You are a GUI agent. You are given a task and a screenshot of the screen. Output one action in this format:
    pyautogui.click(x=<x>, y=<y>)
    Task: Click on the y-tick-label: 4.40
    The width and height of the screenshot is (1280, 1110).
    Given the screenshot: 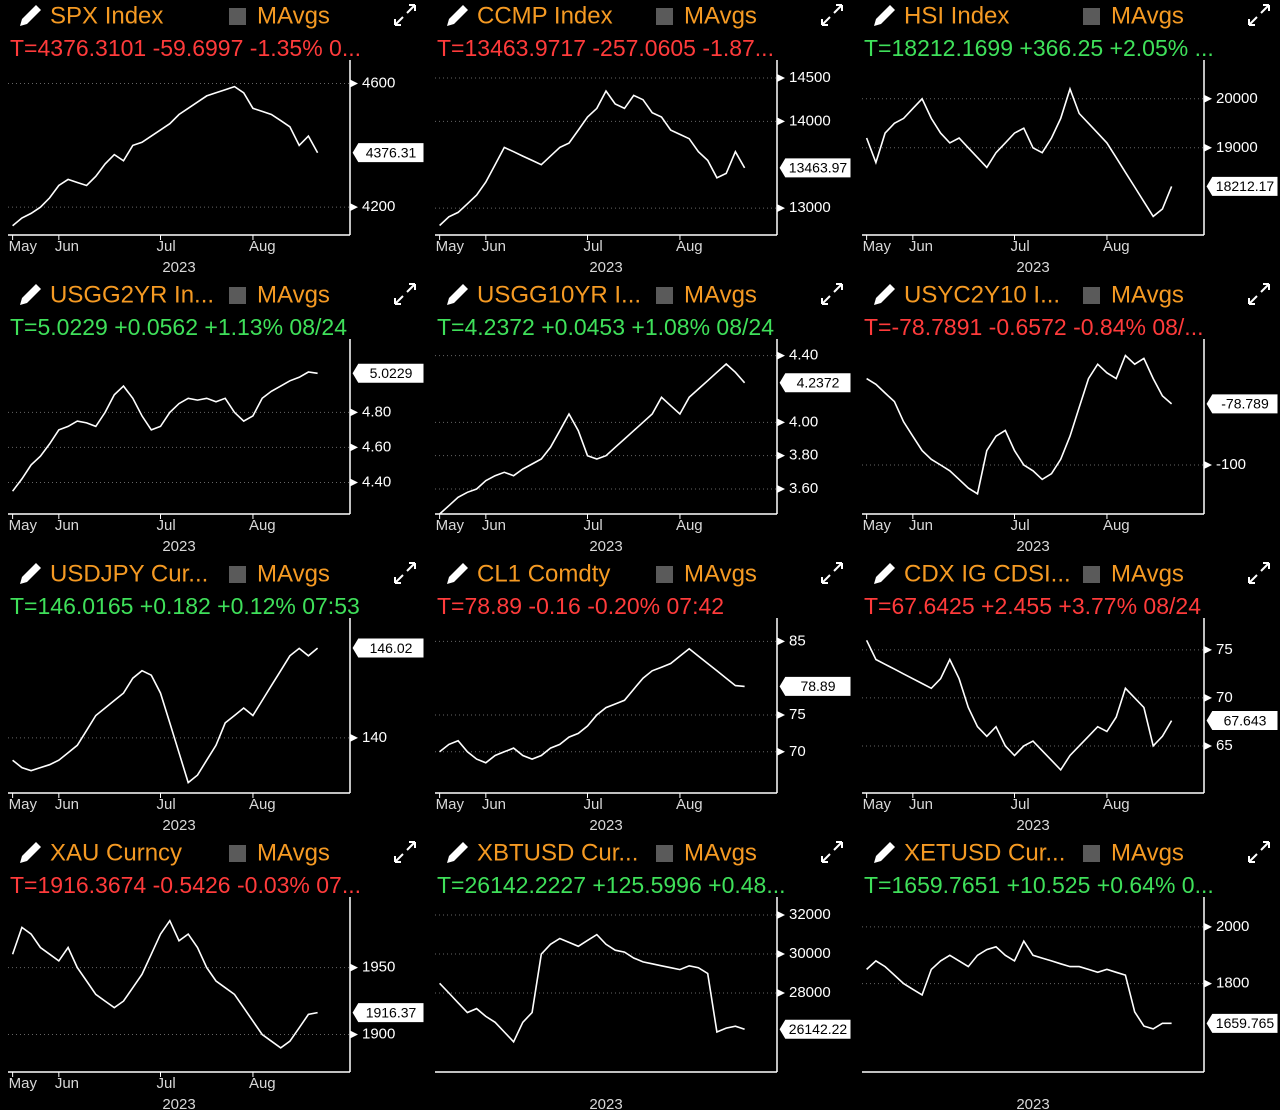 What is the action you would take?
    pyautogui.click(x=376, y=481)
    